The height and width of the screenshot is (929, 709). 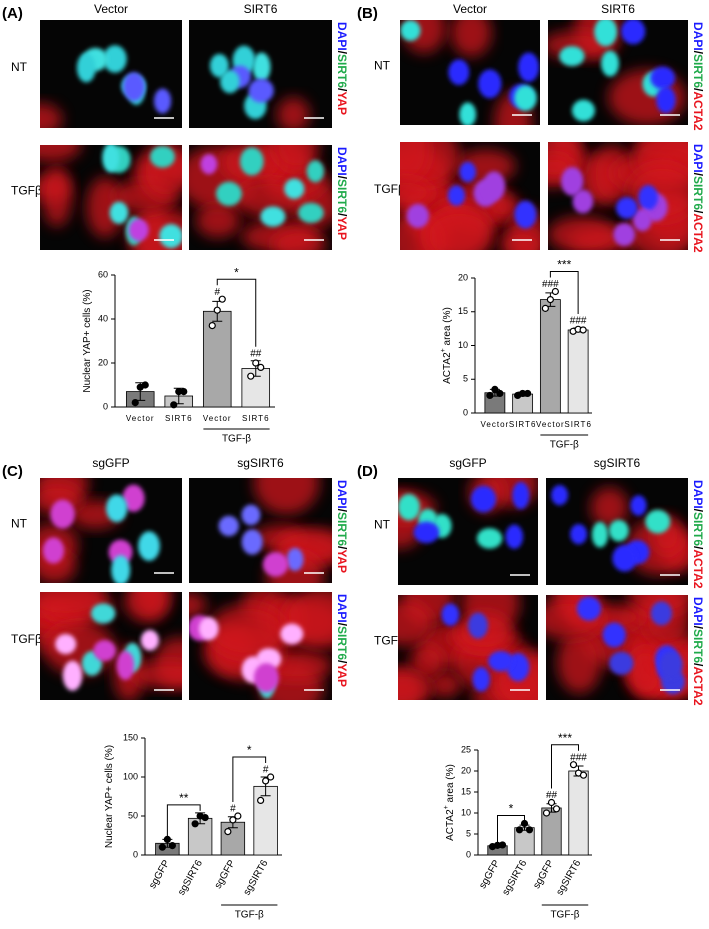 I want to click on significance-label: ##, so click(x=552, y=795).